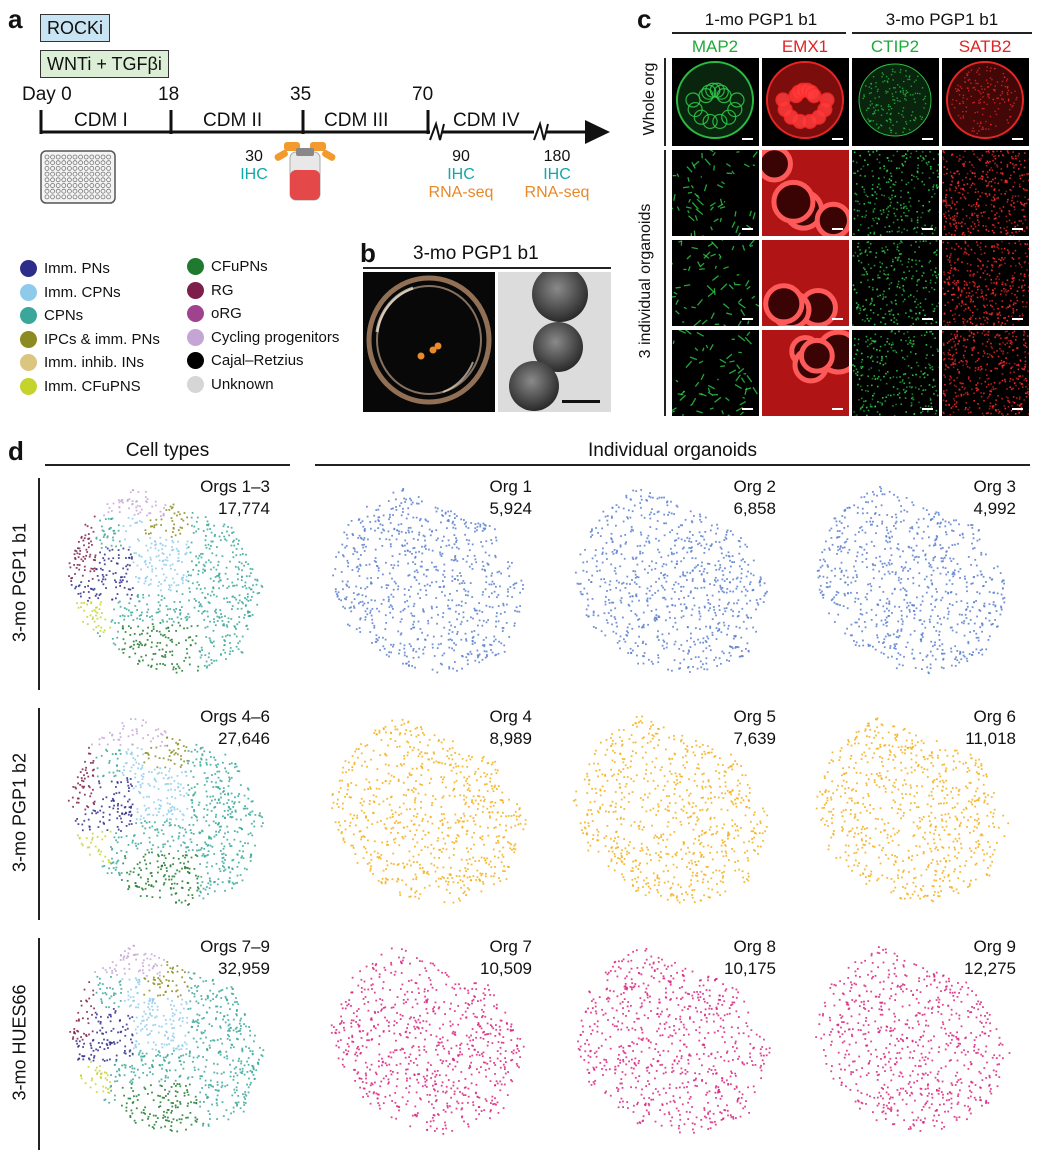 The width and height of the screenshot is (1041, 1162). What do you see at coordinates (368, 253) in the screenshot?
I see `panel-label-b: b` at bounding box center [368, 253].